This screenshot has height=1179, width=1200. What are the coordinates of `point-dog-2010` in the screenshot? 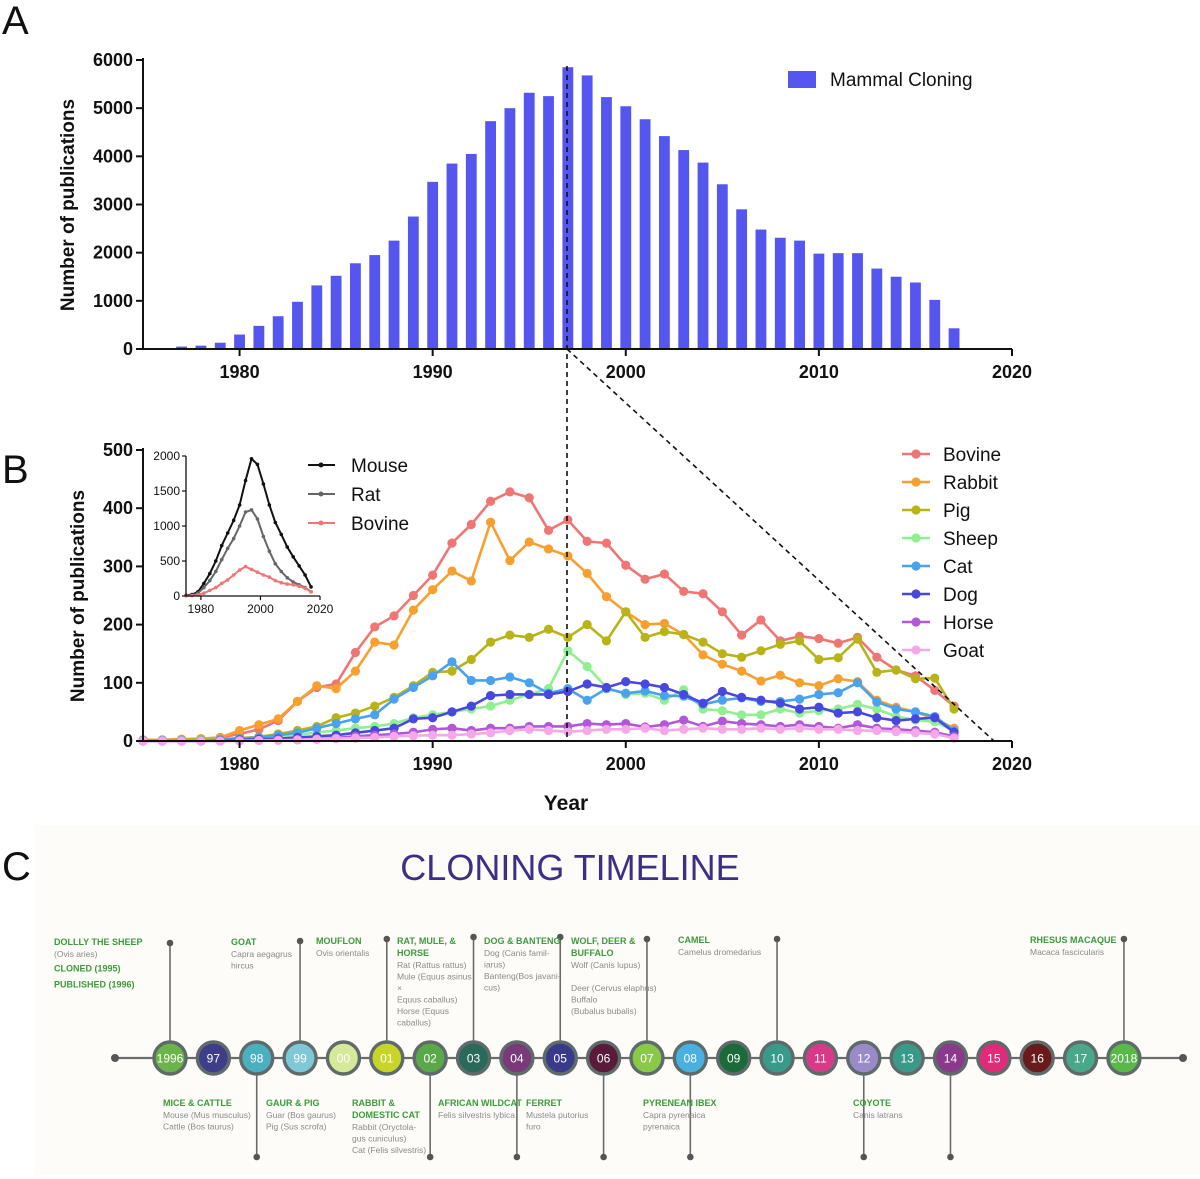 It's located at (819, 707).